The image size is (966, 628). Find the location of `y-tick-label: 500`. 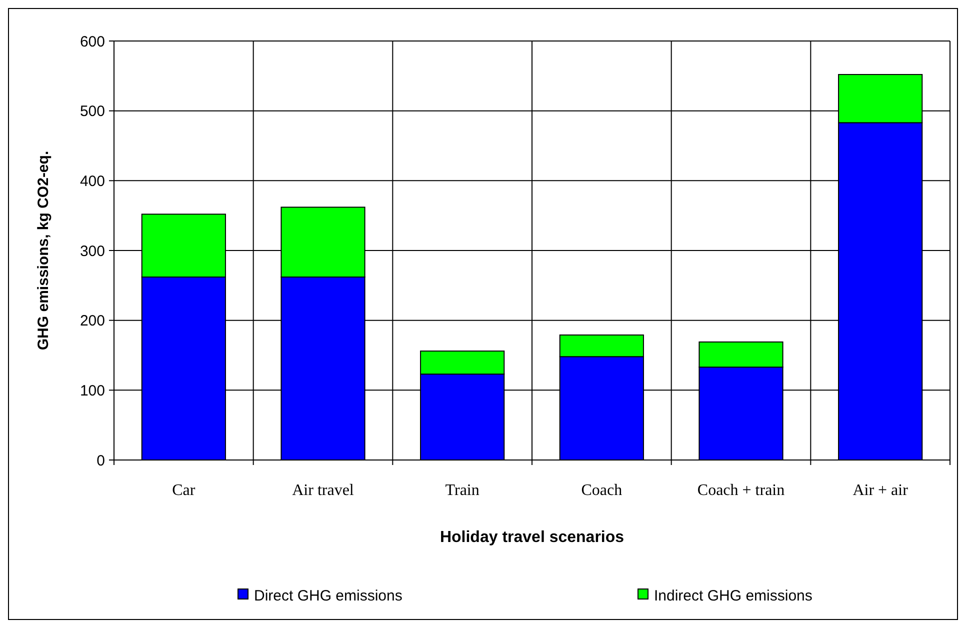

y-tick-label: 500 is located at coordinates (92, 111).